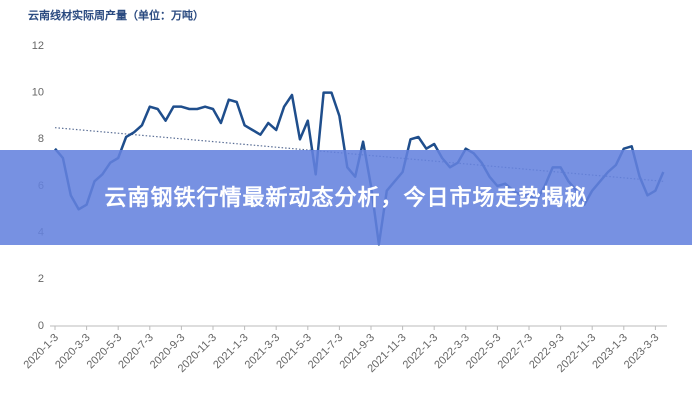 The height and width of the screenshot is (400, 692). Describe the element at coordinates (642, 352) in the screenshot. I see `x-tick-label: 2023-3-3` at that location.